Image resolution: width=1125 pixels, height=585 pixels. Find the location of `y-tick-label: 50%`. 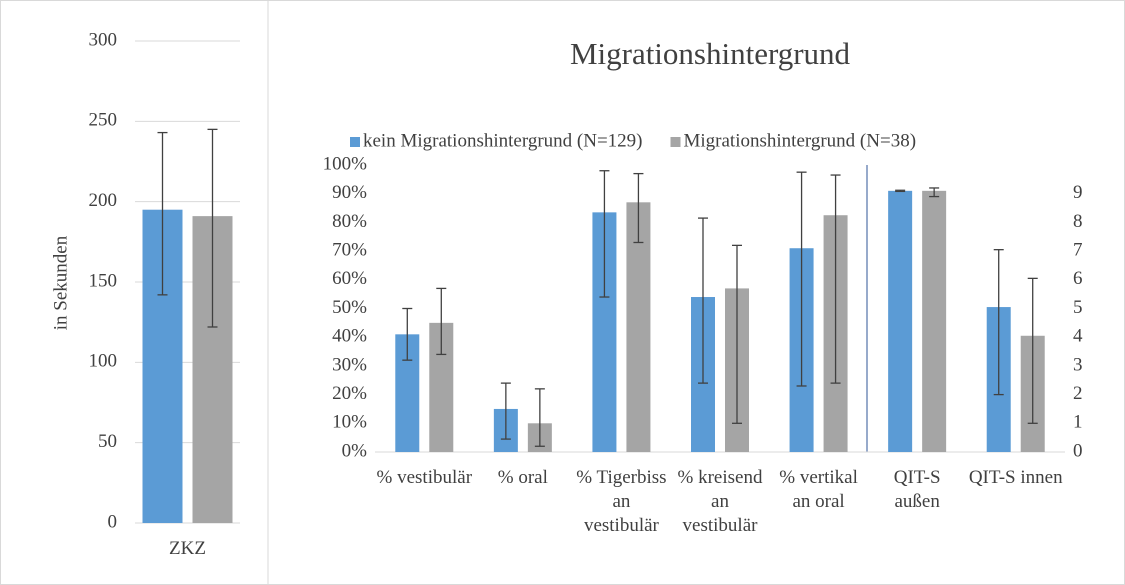

y-tick-label: 50% is located at coordinates (349, 307).